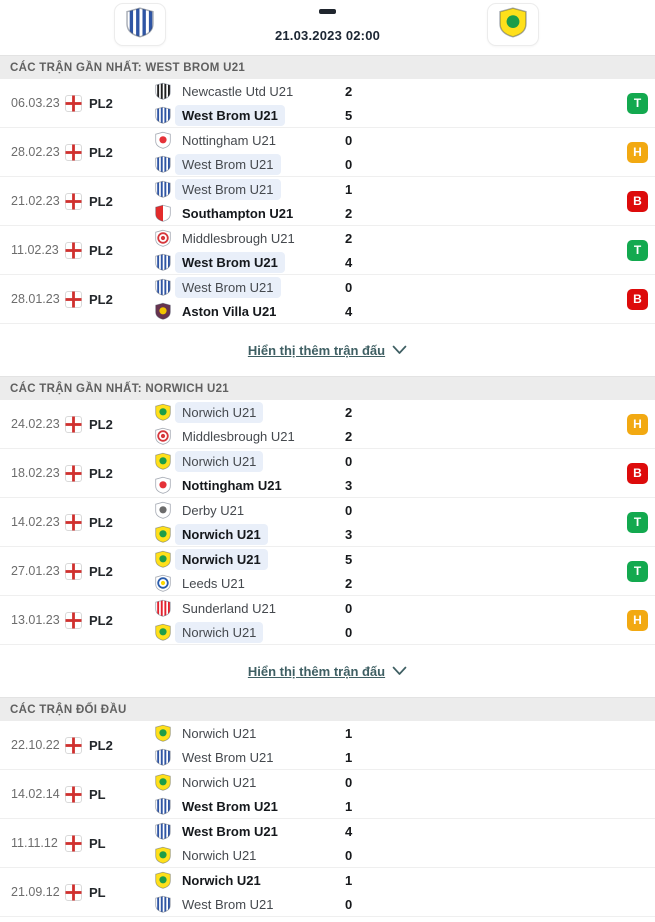 This screenshot has width=655, height=922. Describe the element at coordinates (35, 250) in the screenshot. I see `match-date: 11.02.23` at that location.